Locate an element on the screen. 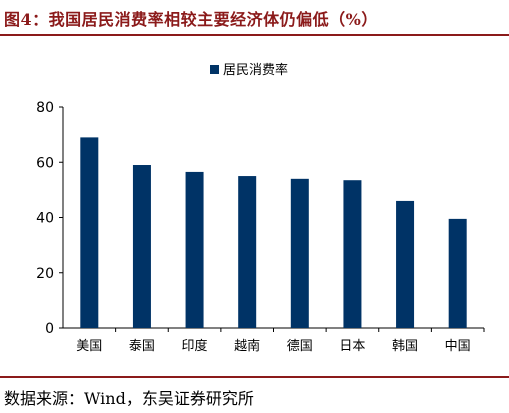 The height and width of the screenshot is (413, 509). y-tick-label: 0 is located at coordinates (49, 329).